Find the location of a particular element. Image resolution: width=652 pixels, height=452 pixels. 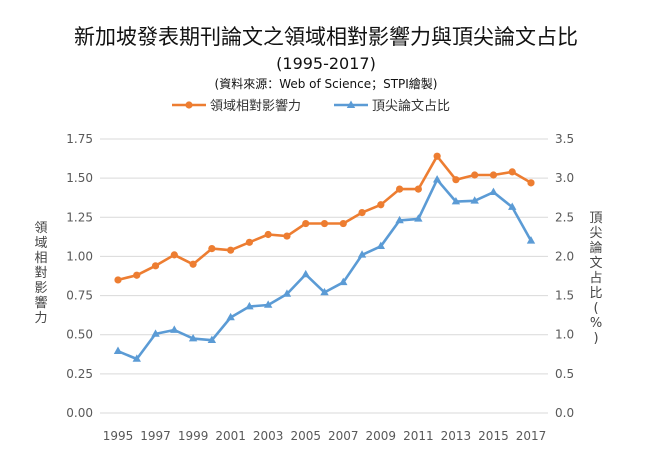

legend-marker-impact is located at coordinates (189, 105).